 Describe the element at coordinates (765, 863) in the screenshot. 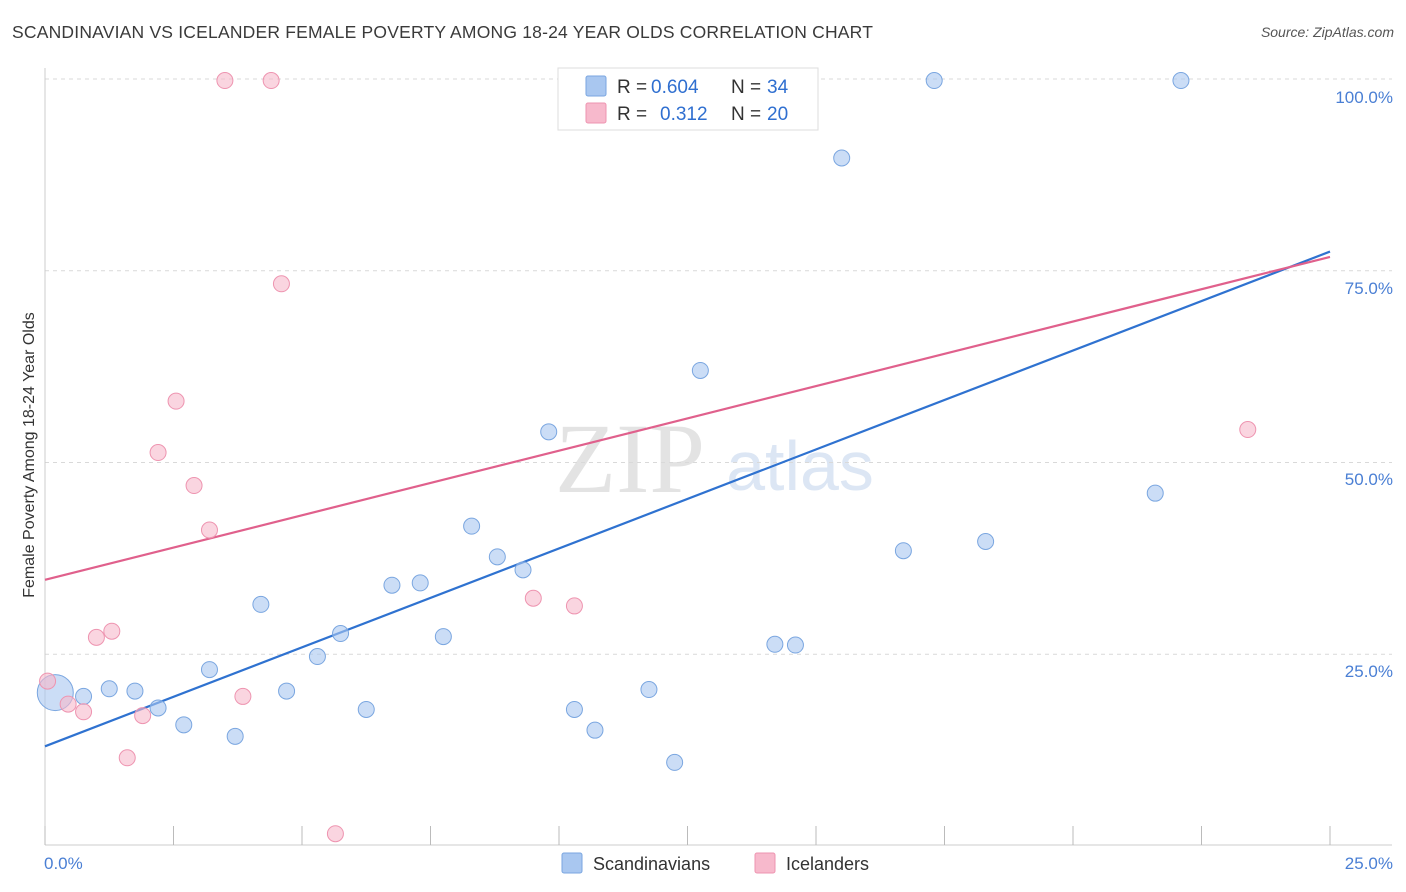

I see `bottom-legend-swatch-icelanders` at that location.